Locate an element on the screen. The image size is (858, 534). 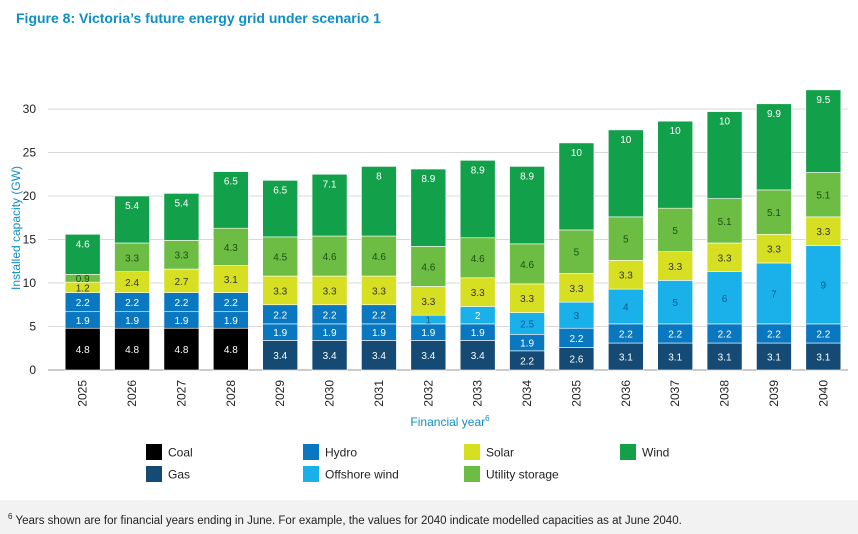
x-tick-label: 2028 is located at coordinates (231, 393).